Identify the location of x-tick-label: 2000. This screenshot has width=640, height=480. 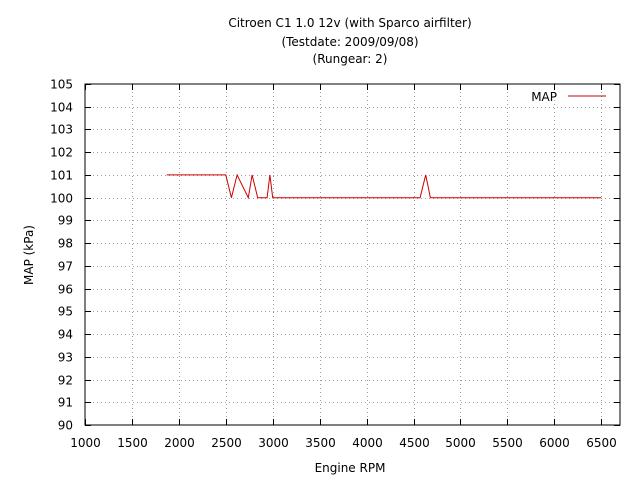
(179, 443).